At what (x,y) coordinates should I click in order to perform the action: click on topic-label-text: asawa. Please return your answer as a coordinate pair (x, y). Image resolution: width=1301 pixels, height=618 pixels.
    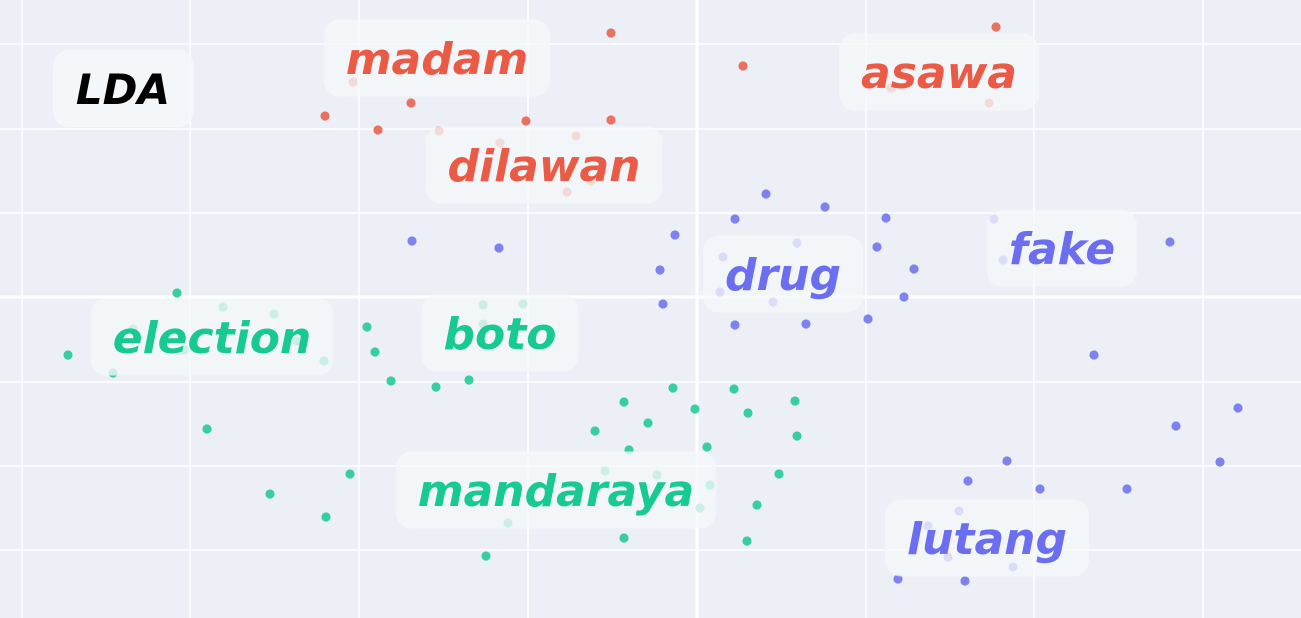
    Looking at the image, I should click on (939, 73).